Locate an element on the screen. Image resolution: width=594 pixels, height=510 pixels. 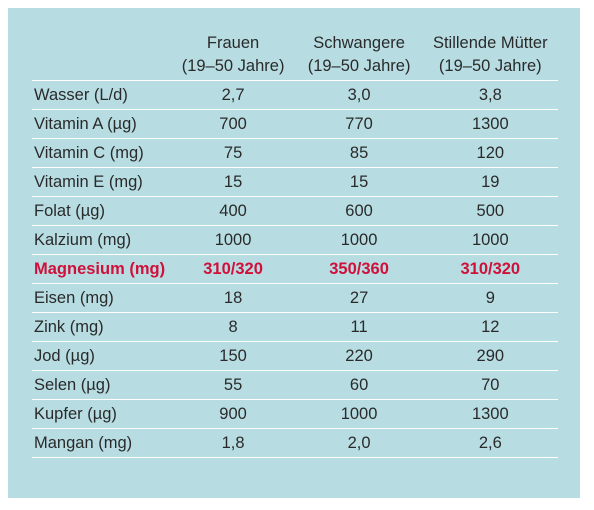
cell-frauen: 1,8 is located at coordinates (233, 443).